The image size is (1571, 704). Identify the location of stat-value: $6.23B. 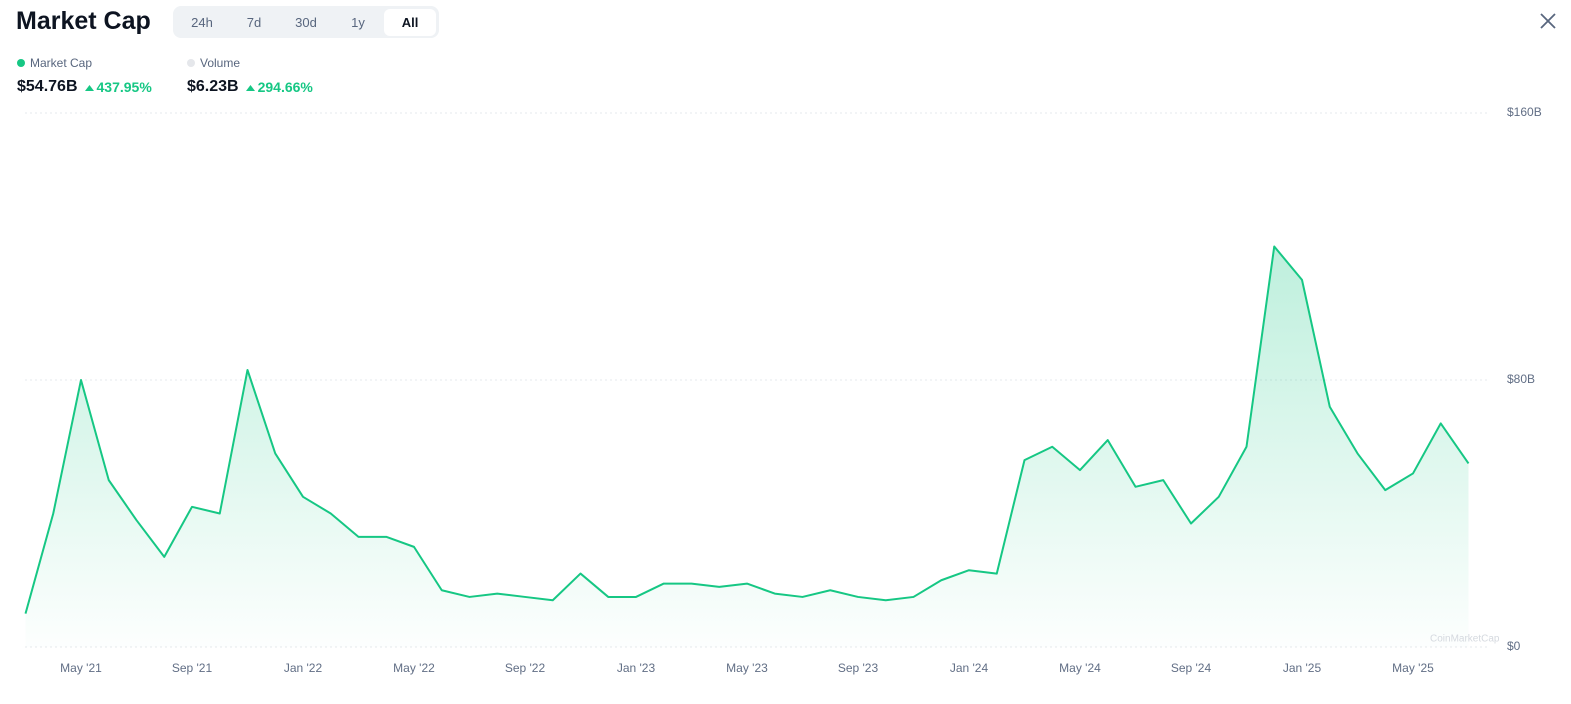
(213, 86).